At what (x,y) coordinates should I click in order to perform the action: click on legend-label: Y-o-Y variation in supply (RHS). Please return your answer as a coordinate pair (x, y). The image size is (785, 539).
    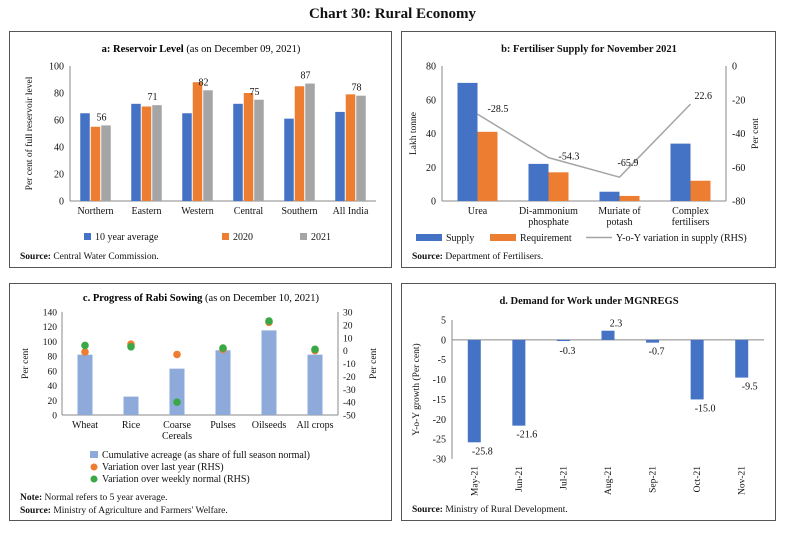
    Looking at the image, I should click on (681, 238).